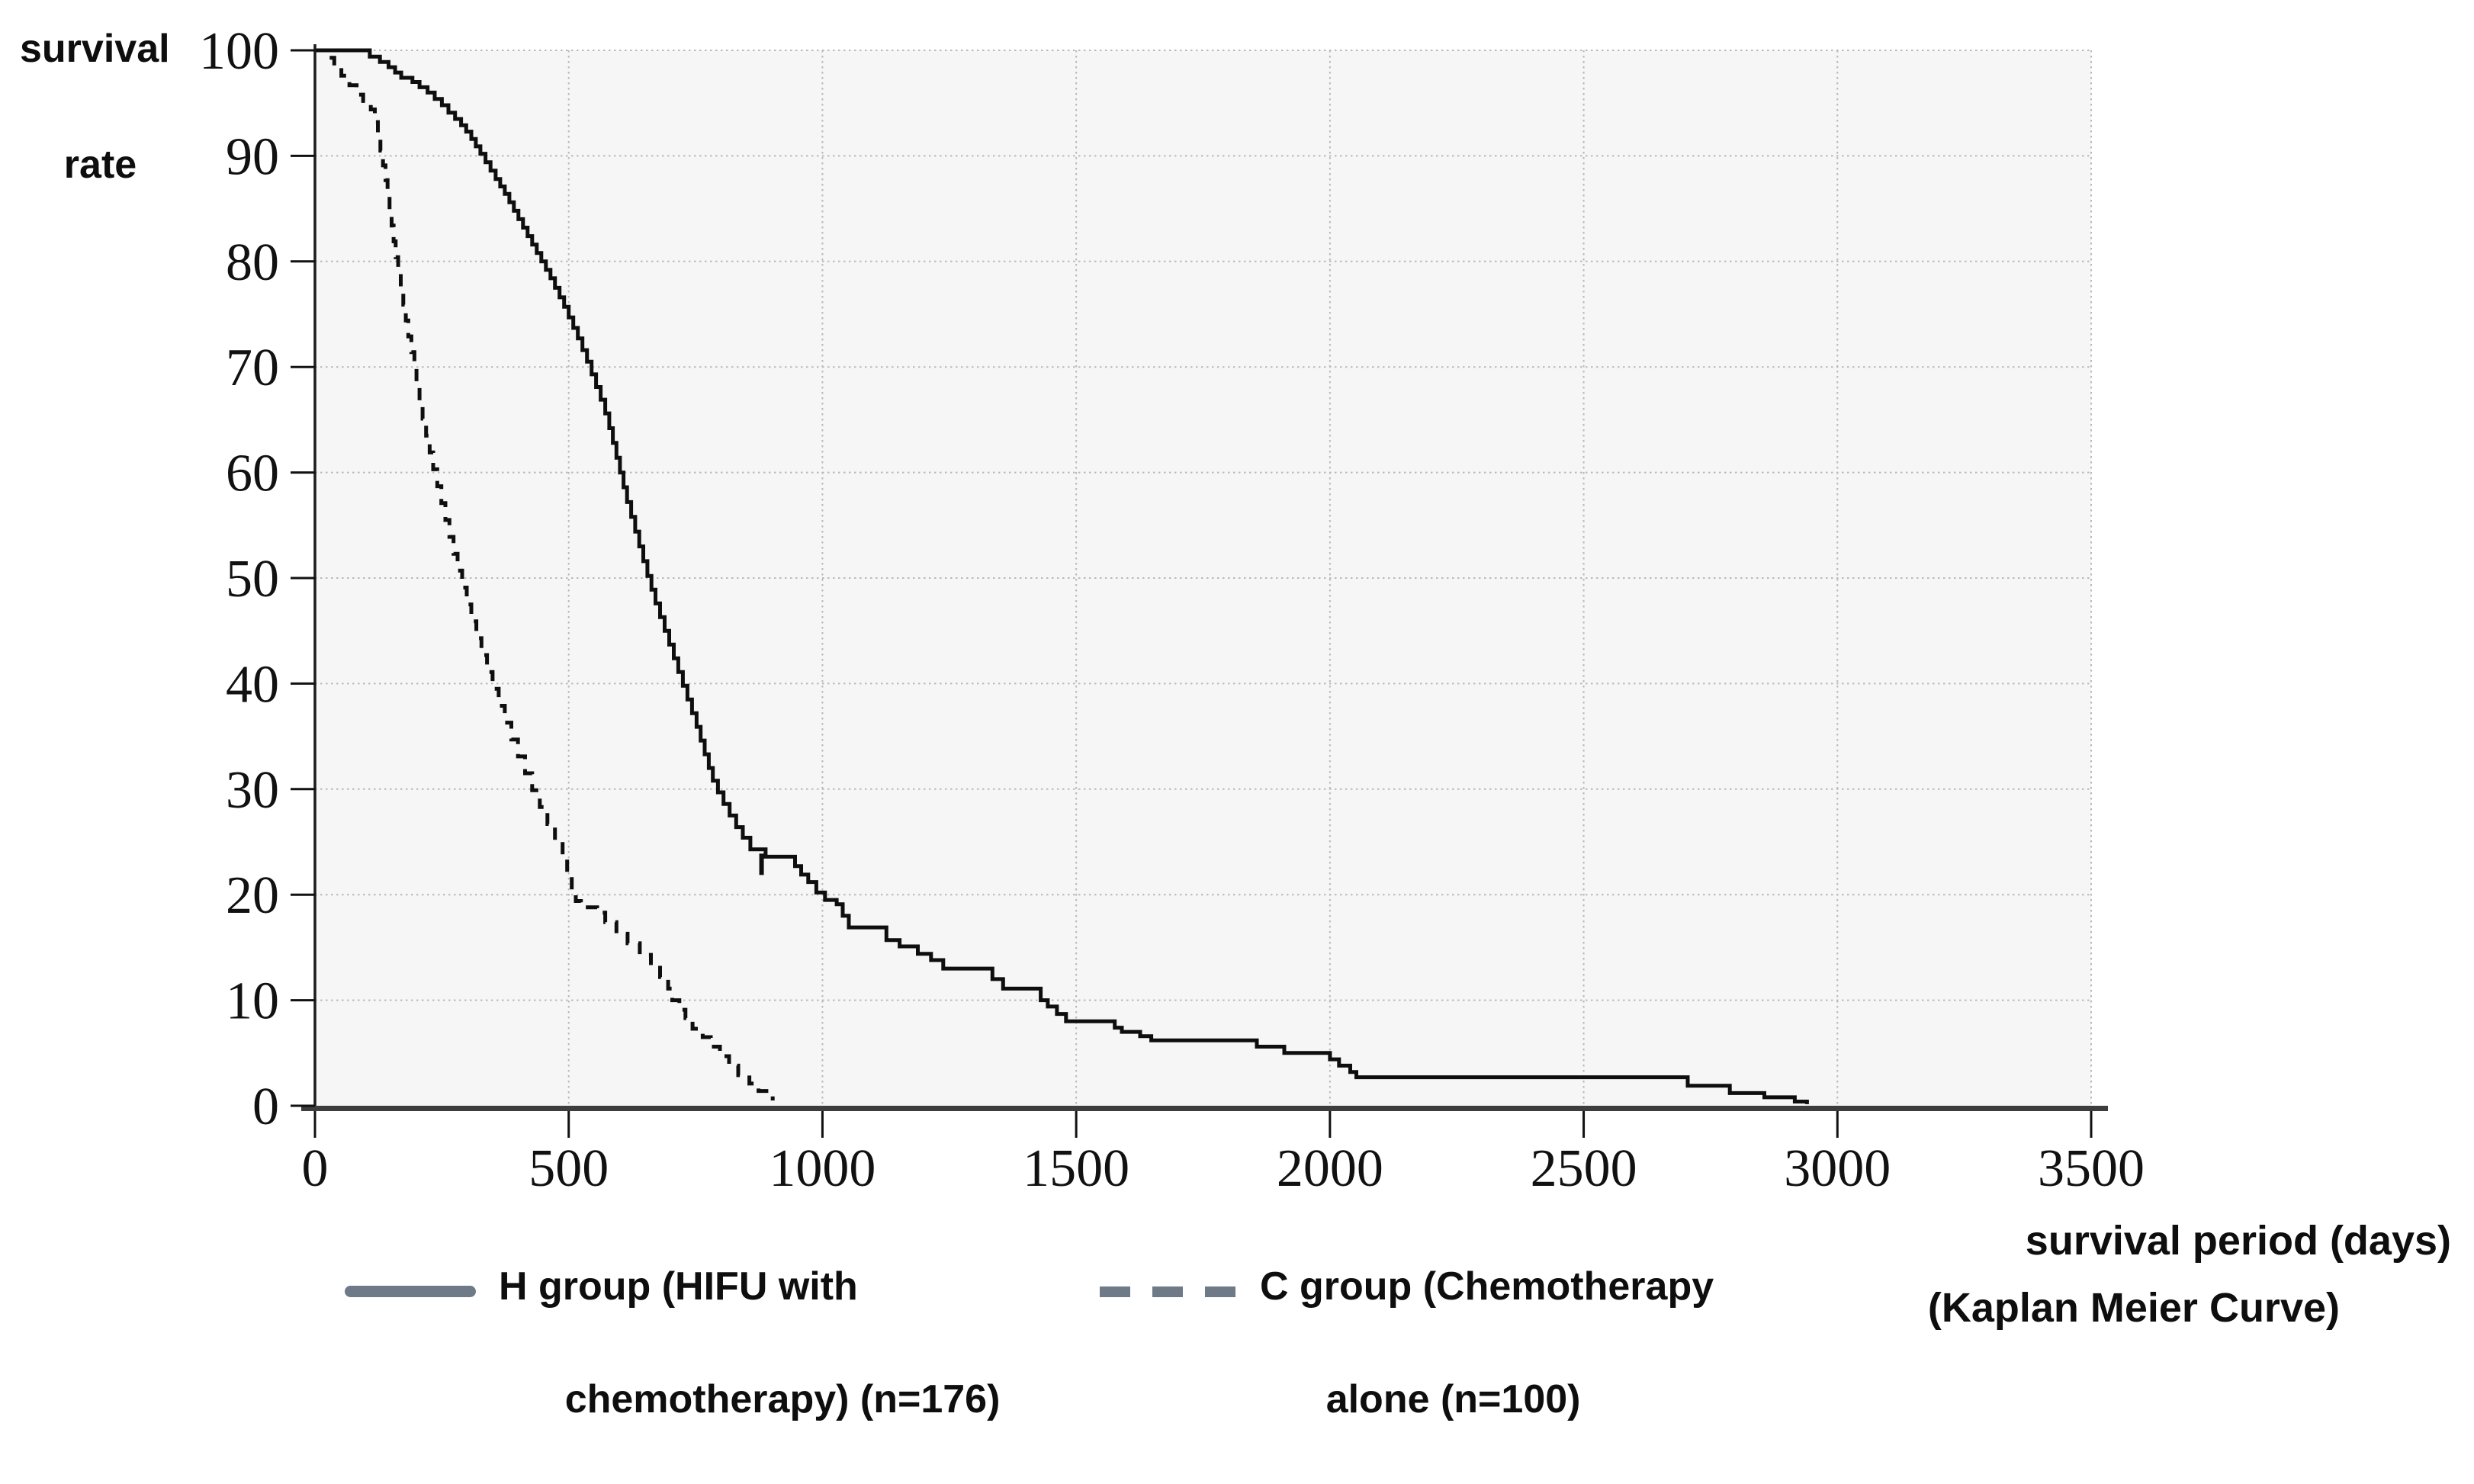  What do you see at coordinates (1487, 1287) in the screenshot?
I see `legend-c-line1: C group (Chemotherapy` at bounding box center [1487, 1287].